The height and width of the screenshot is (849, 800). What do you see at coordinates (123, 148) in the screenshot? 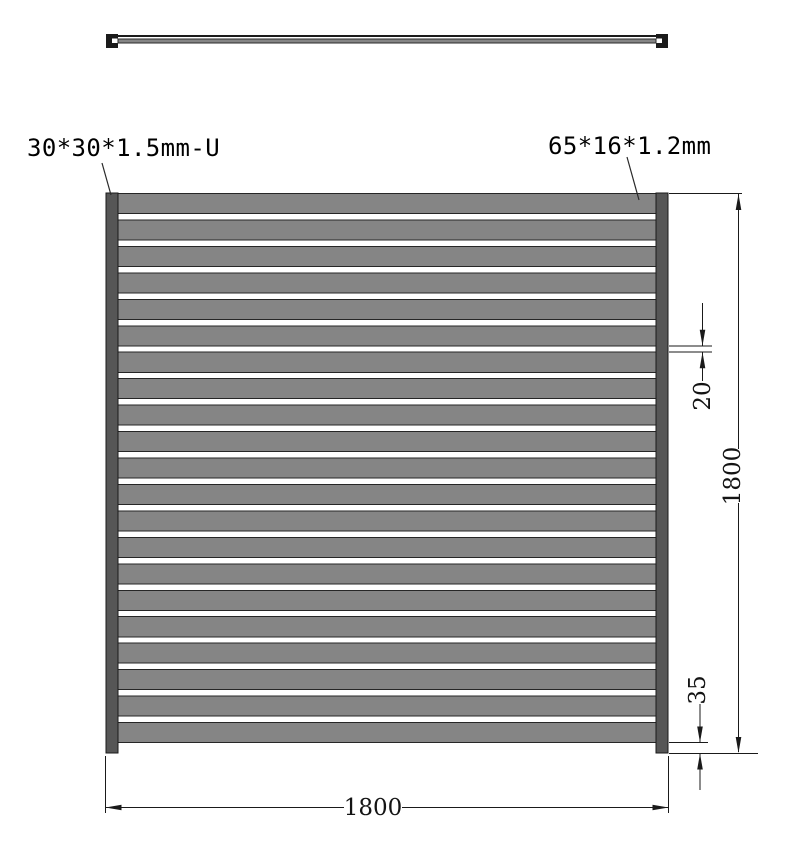
I see `post-spec-label: 30*30*1.5mm-U` at bounding box center [123, 148].